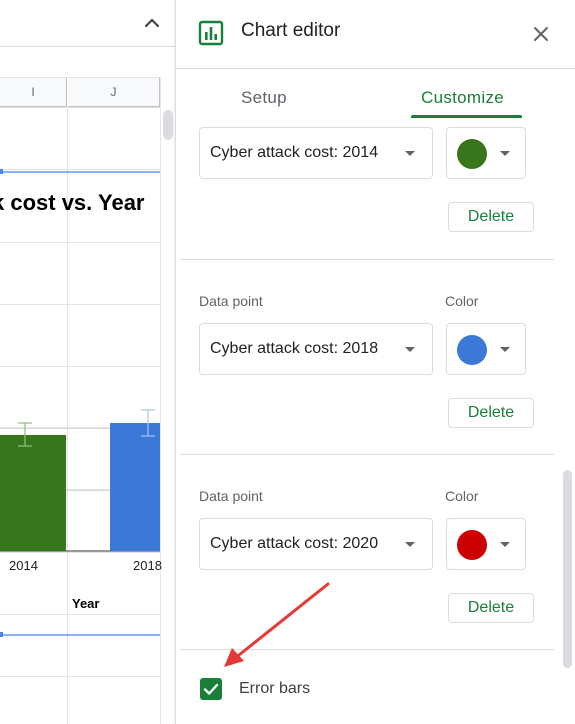 This screenshot has width=575, height=724. I want to click on x-tick-label-2018: 2018, so click(147, 565).